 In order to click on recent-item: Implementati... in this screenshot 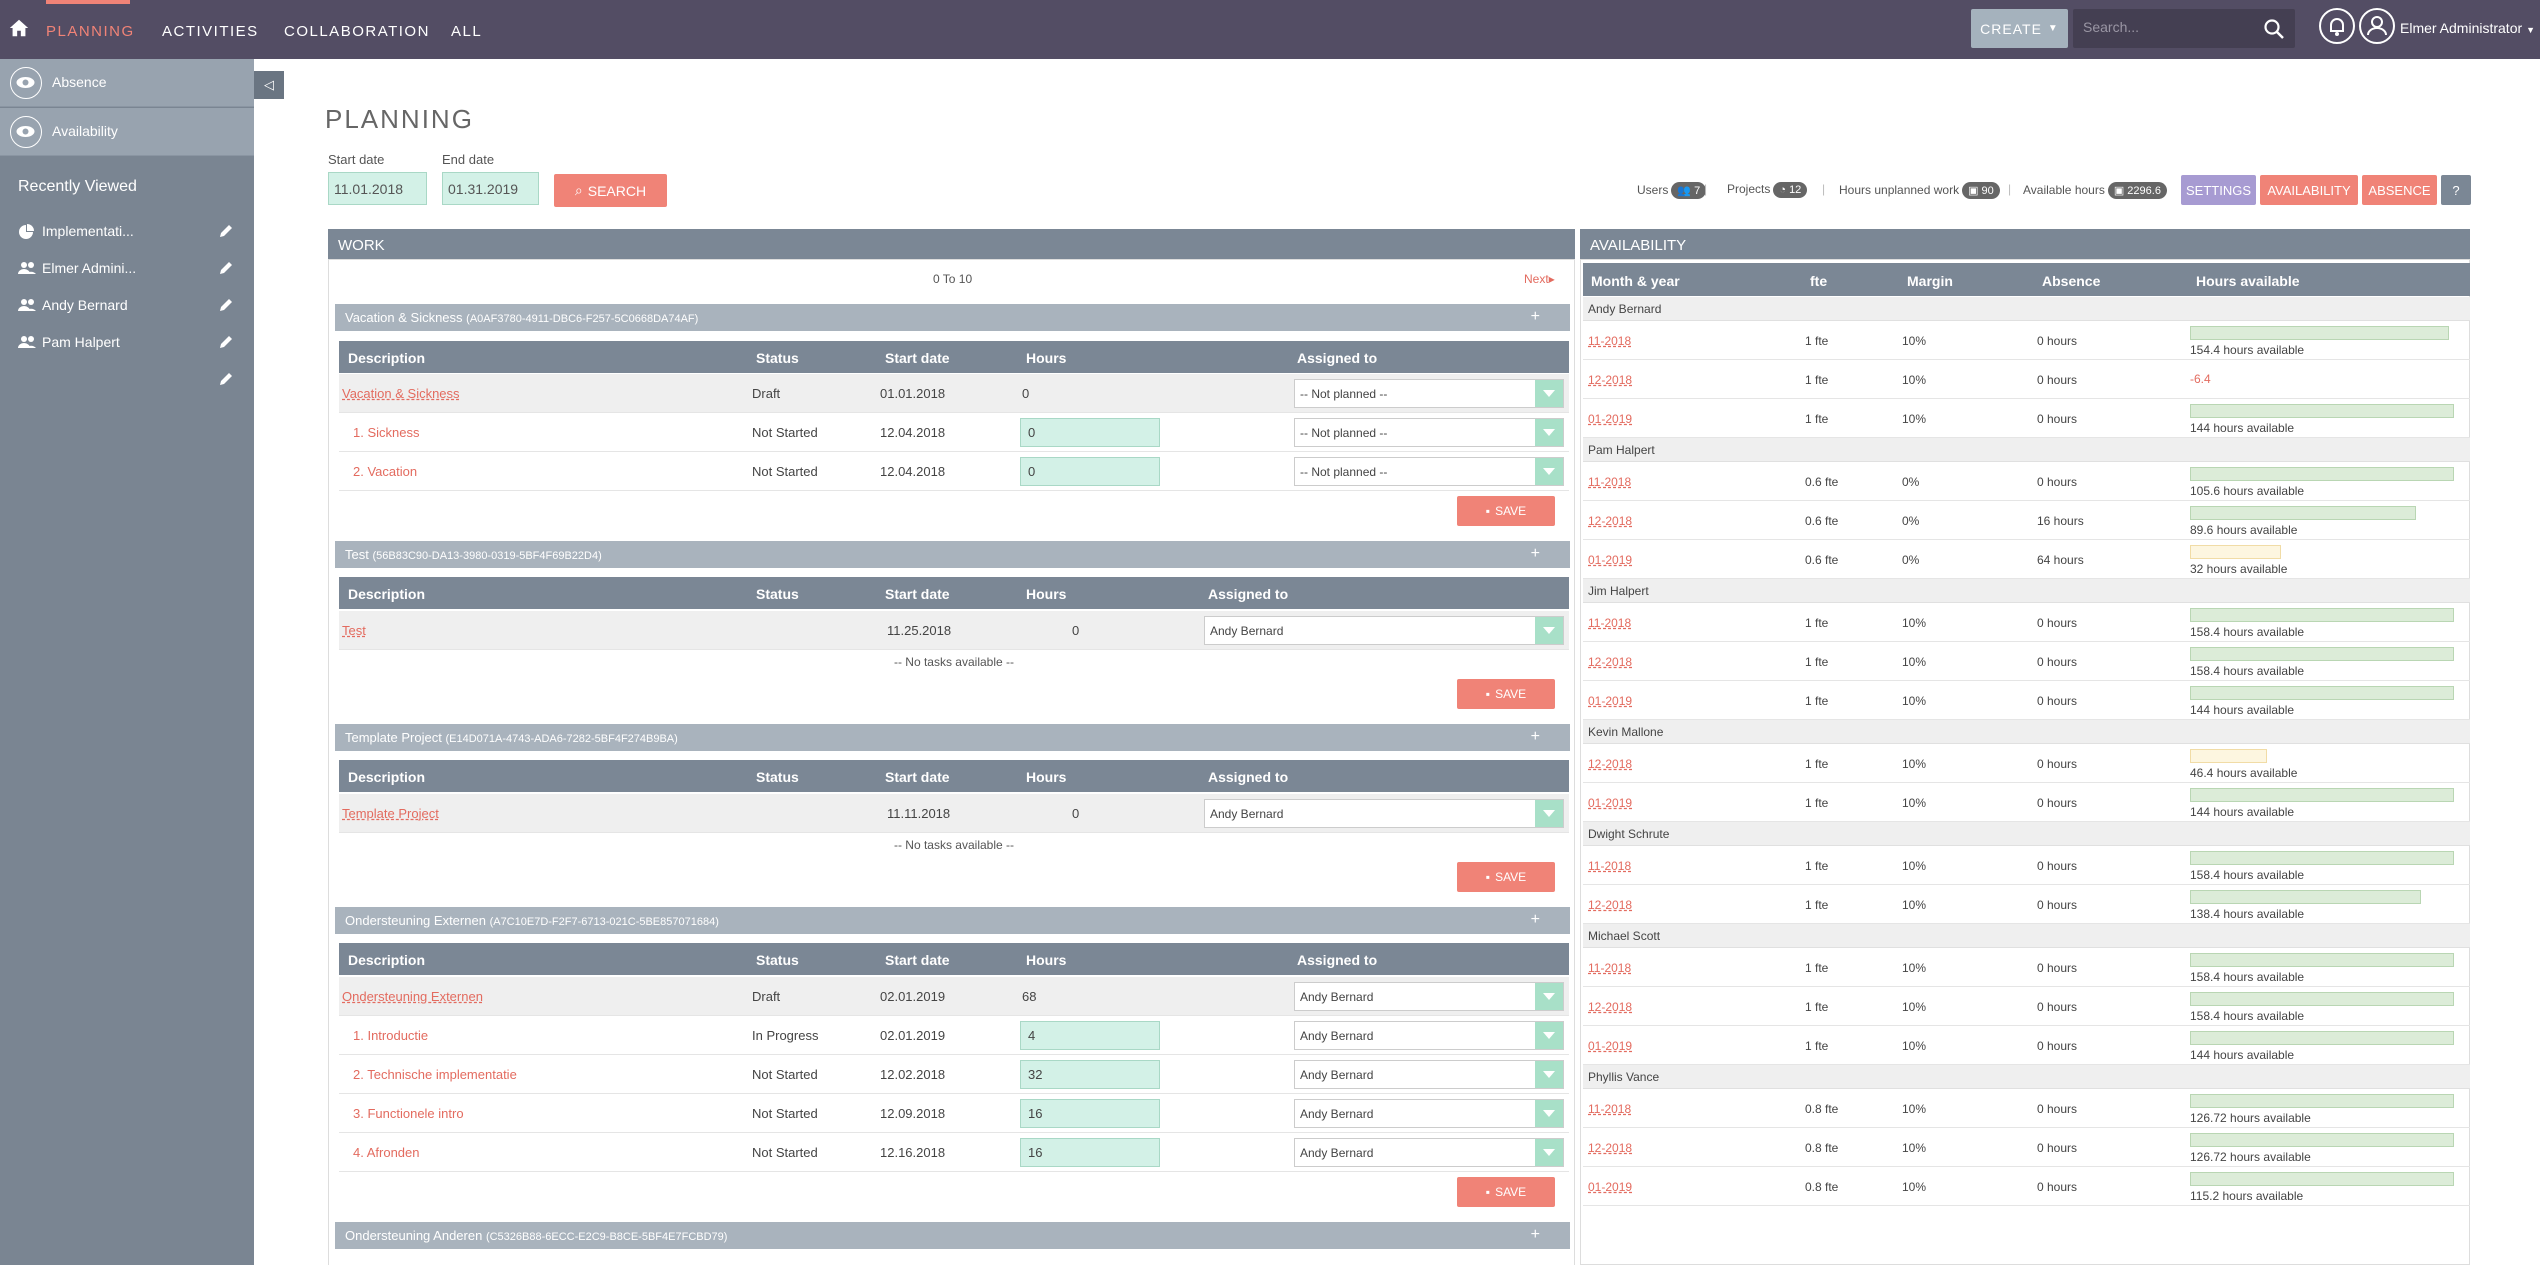, I will do `click(127, 232)`.